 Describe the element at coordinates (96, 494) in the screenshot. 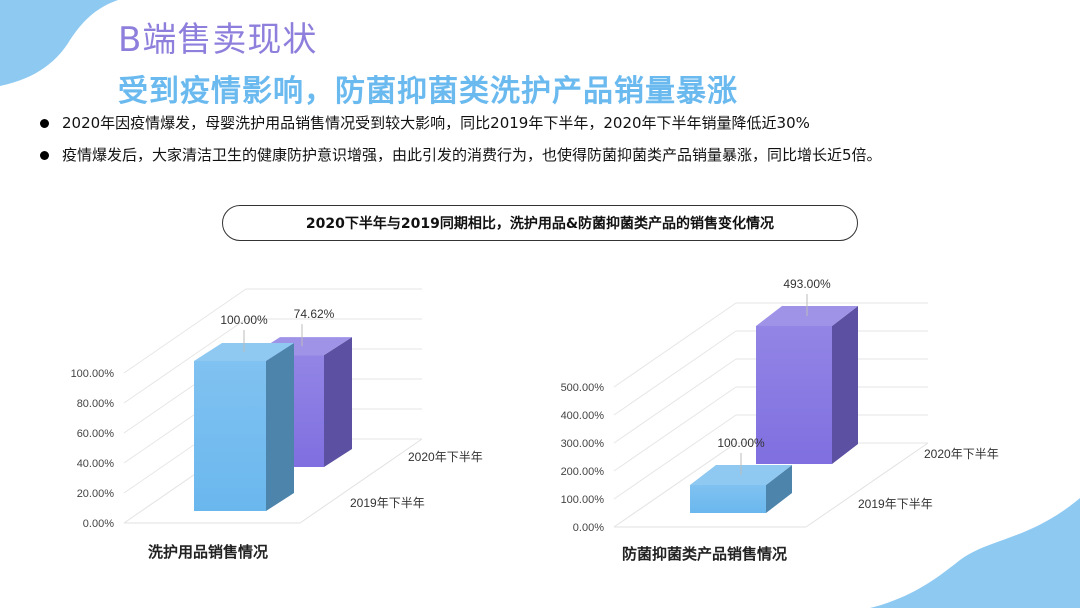

I see `y-tick-label: 20.00%` at that location.